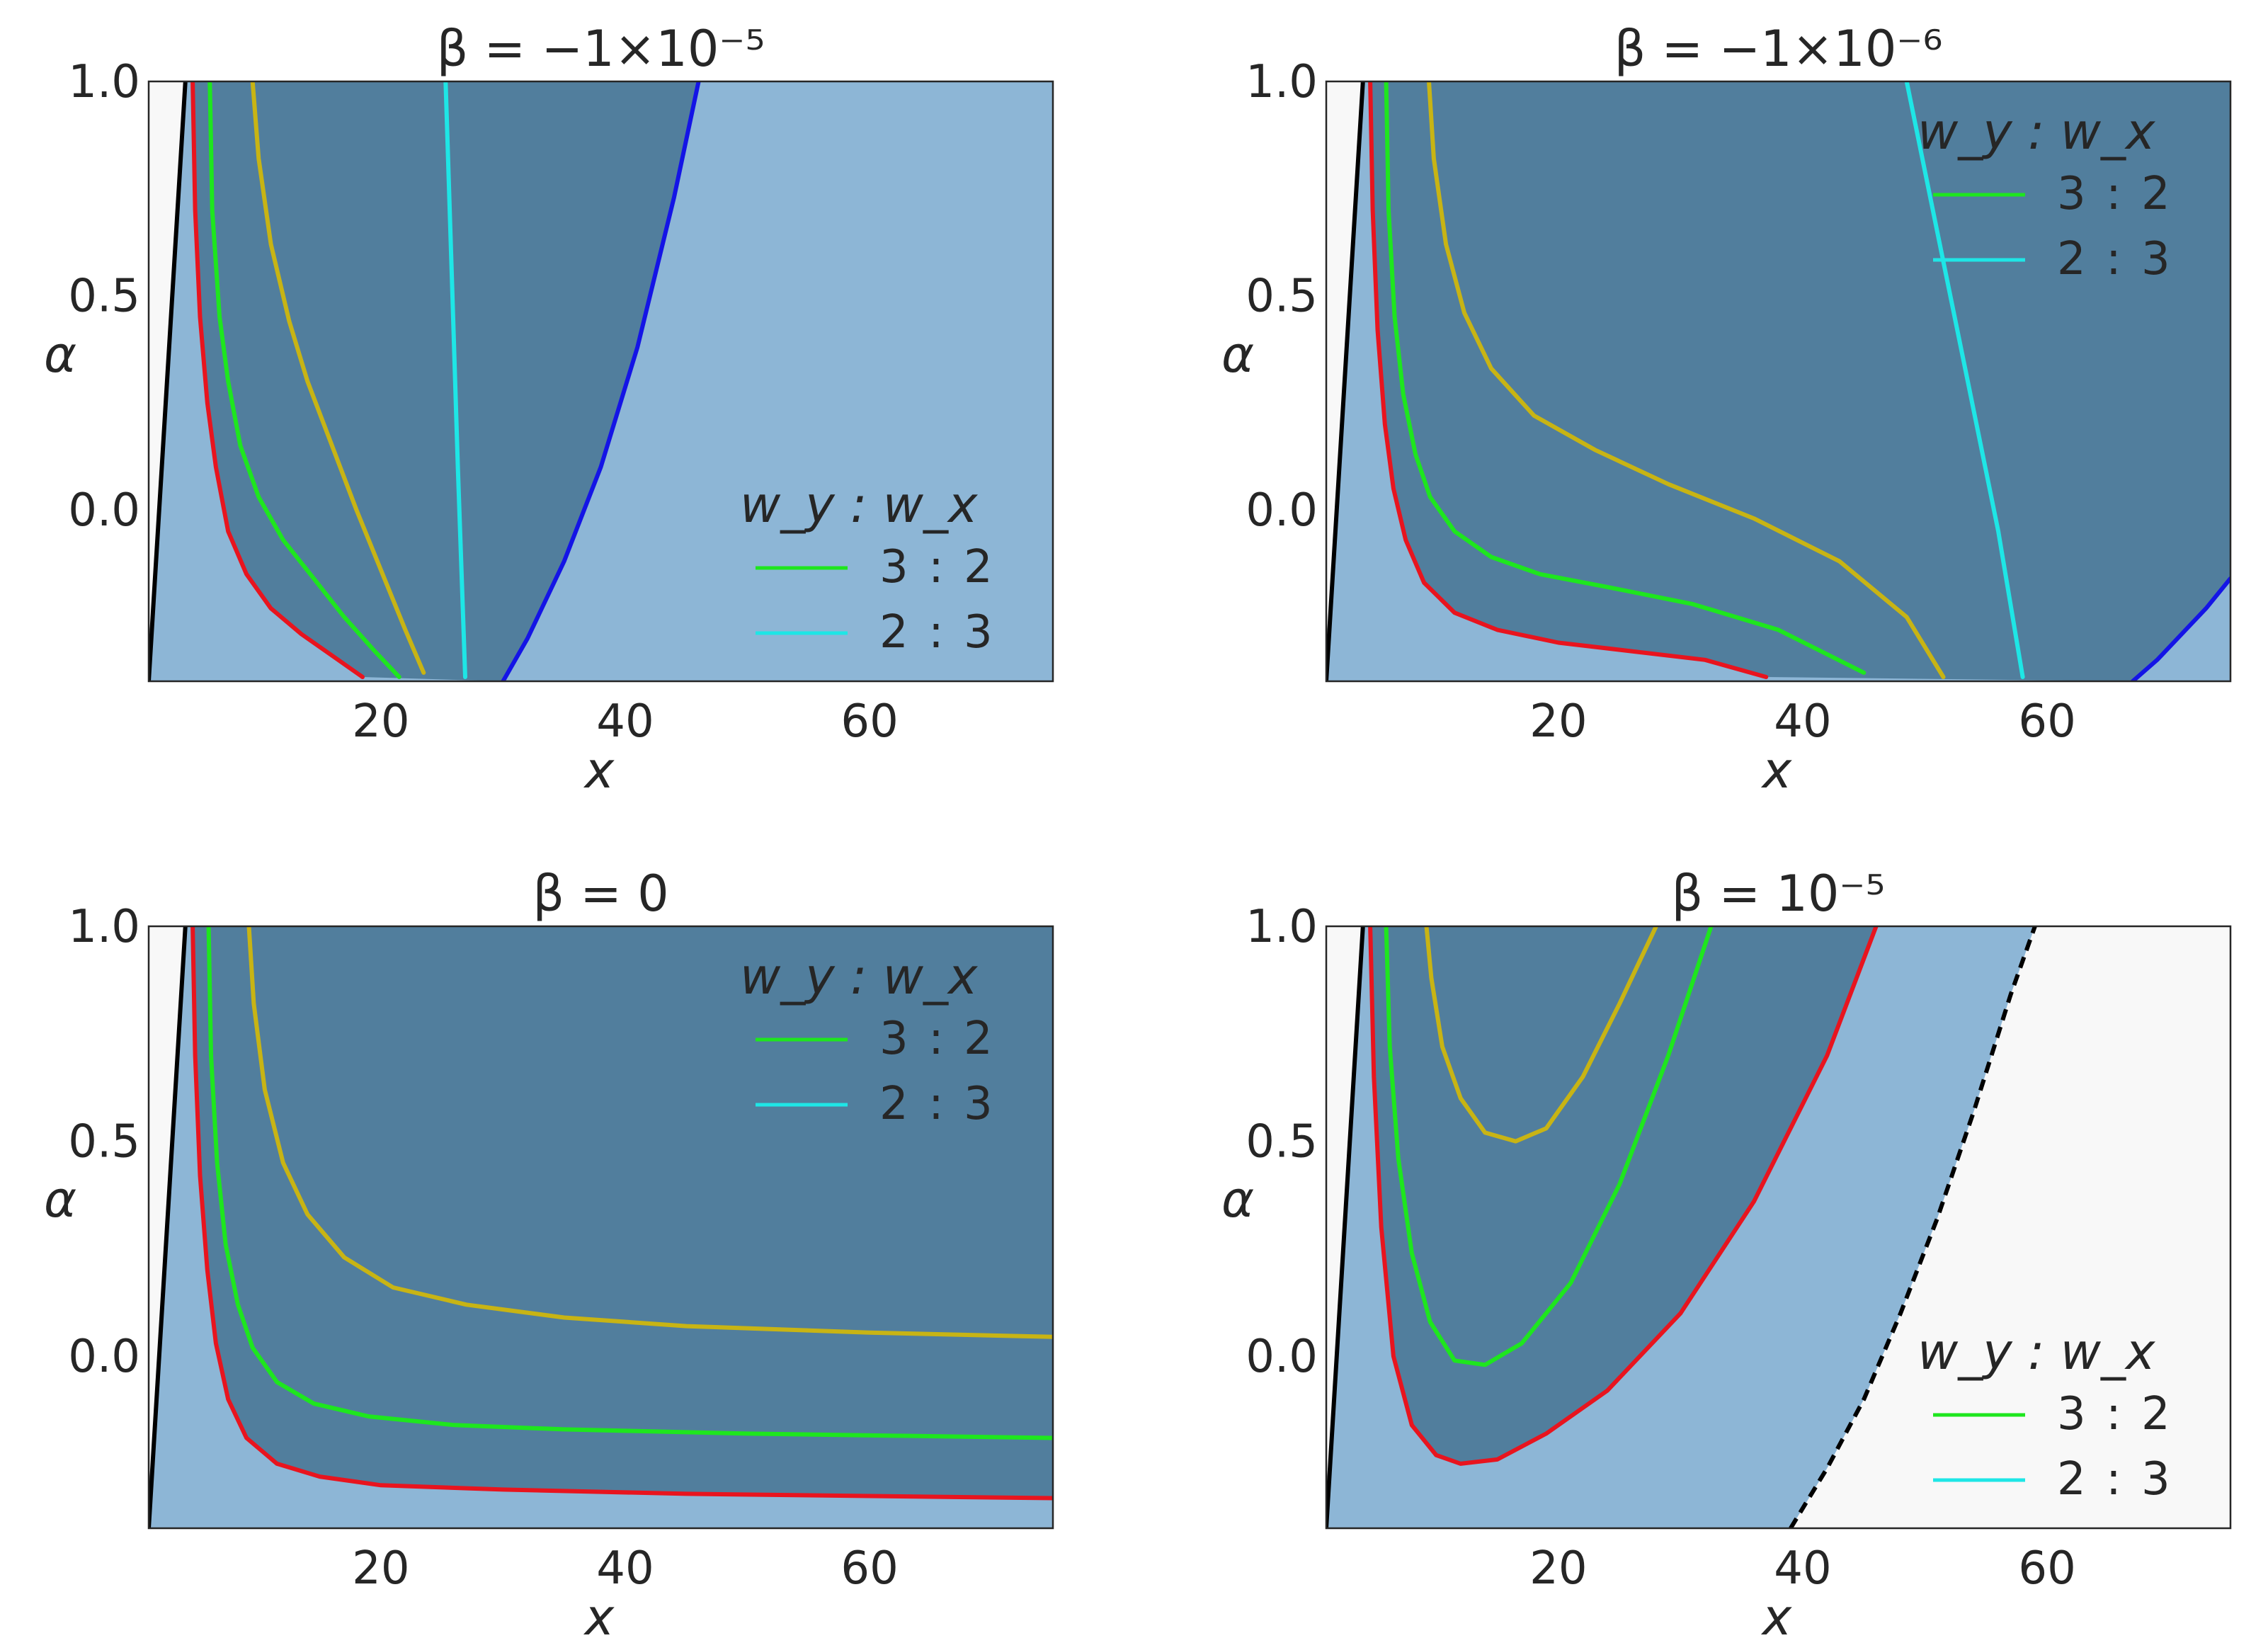  I want to click on chart-title: β = 0, so click(600, 894).